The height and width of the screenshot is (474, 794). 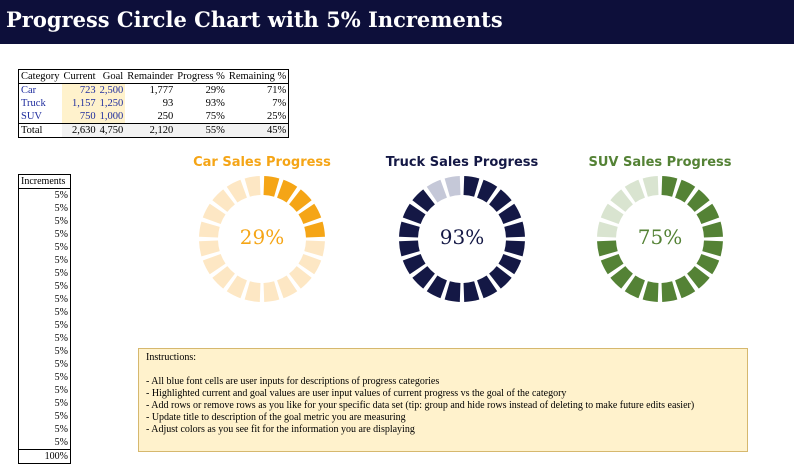 What do you see at coordinates (279, 103) in the screenshot?
I see `remaining-cell: 7%` at bounding box center [279, 103].